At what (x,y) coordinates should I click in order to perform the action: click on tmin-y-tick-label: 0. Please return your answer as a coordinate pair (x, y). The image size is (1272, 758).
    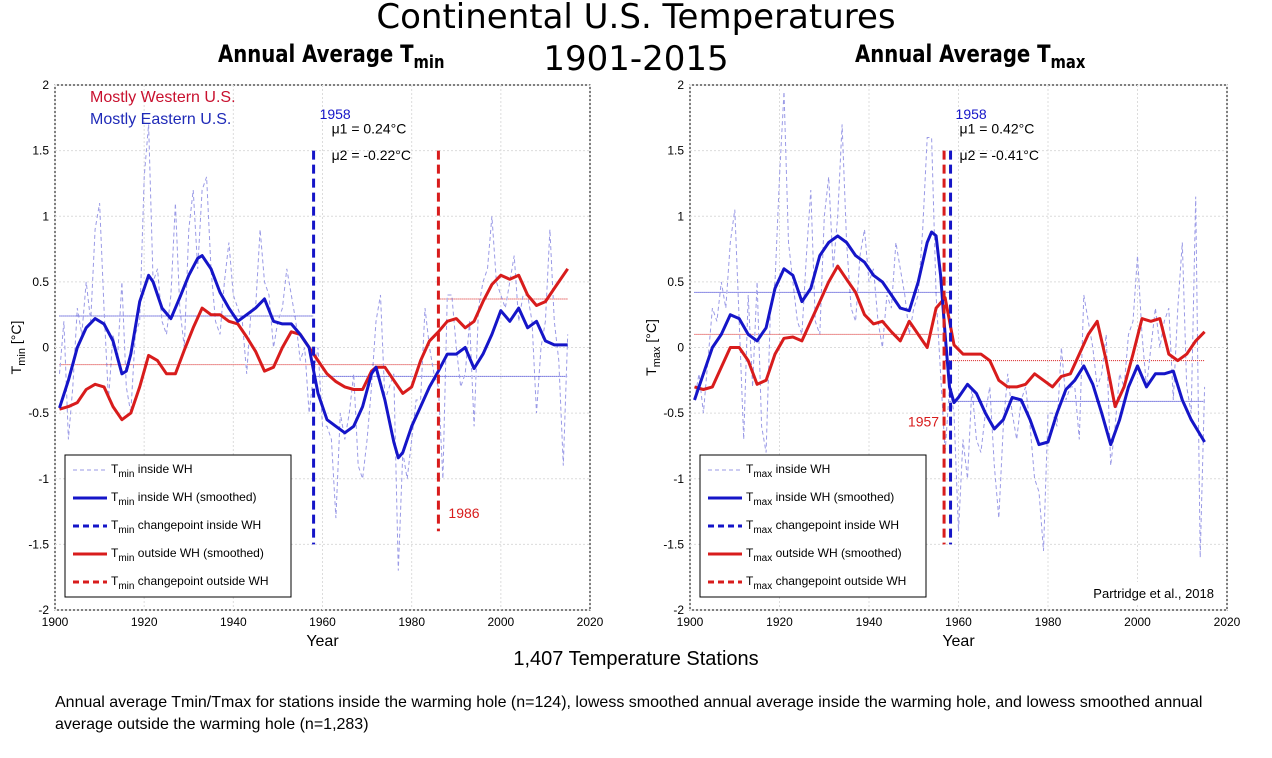
    Looking at the image, I should click on (45, 348).